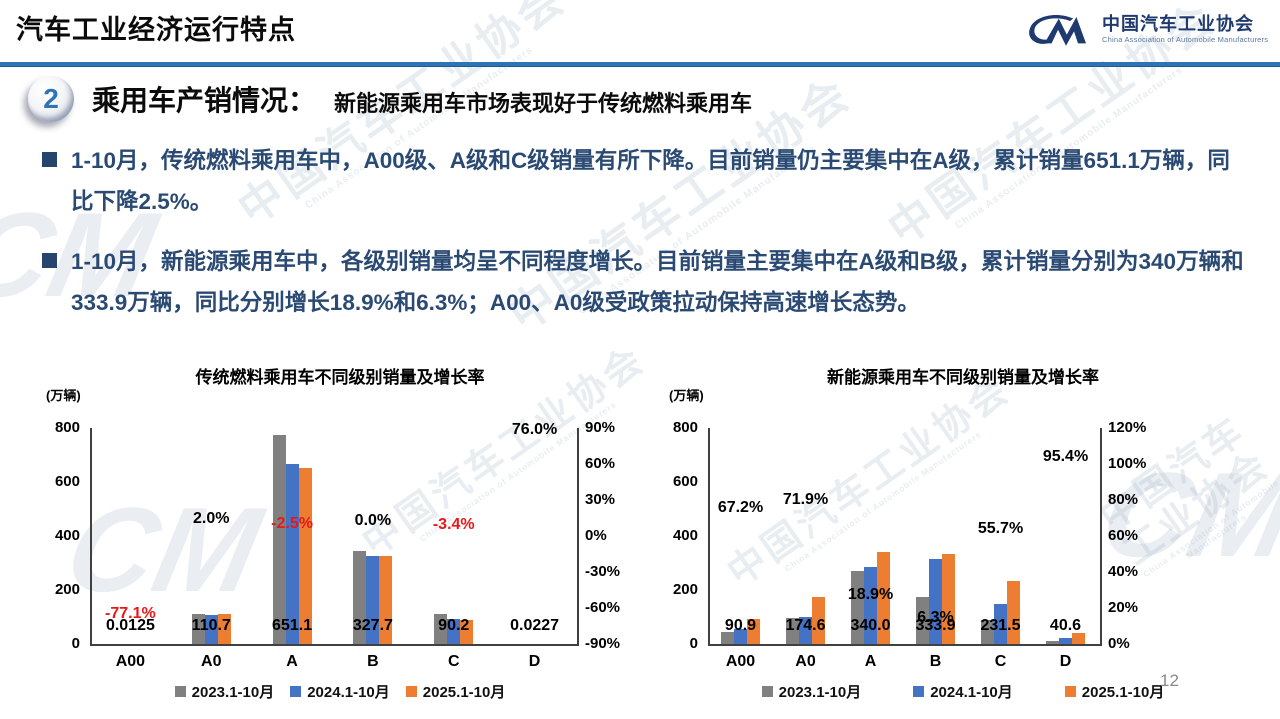 This screenshot has width=1280, height=719. I want to click on bar-2023.1-10月-A0, so click(198, 629).